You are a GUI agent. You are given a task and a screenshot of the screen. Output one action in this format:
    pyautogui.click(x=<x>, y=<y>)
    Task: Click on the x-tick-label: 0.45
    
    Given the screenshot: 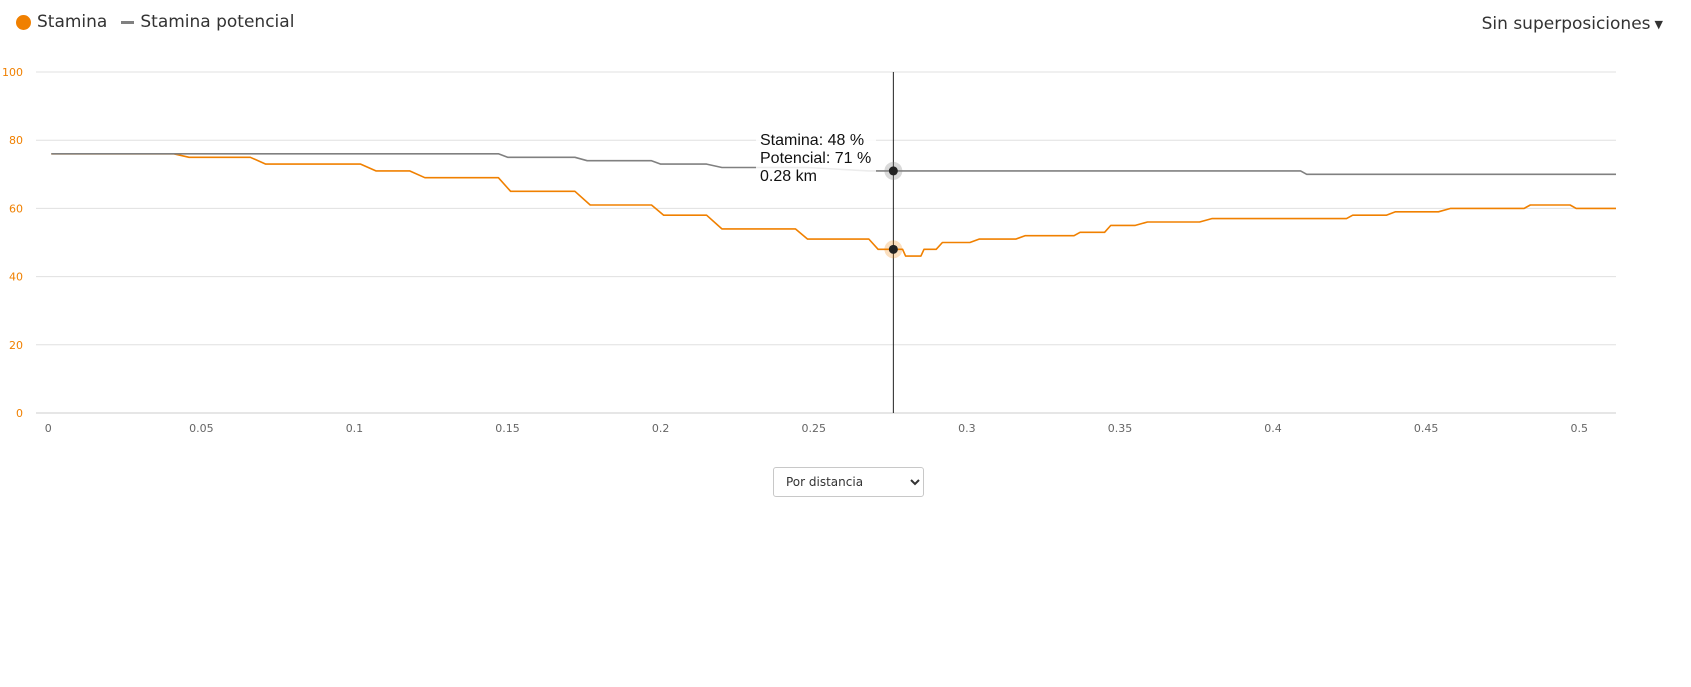 What is the action you would take?
    pyautogui.click(x=1426, y=428)
    